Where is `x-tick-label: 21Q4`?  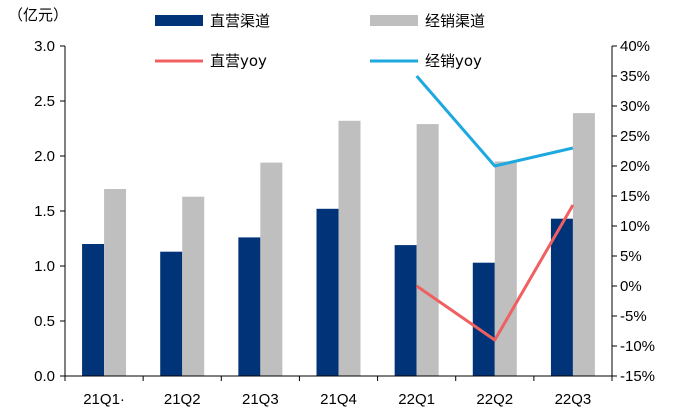 x-tick-label: 21Q4 is located at coordinates (338, 399).